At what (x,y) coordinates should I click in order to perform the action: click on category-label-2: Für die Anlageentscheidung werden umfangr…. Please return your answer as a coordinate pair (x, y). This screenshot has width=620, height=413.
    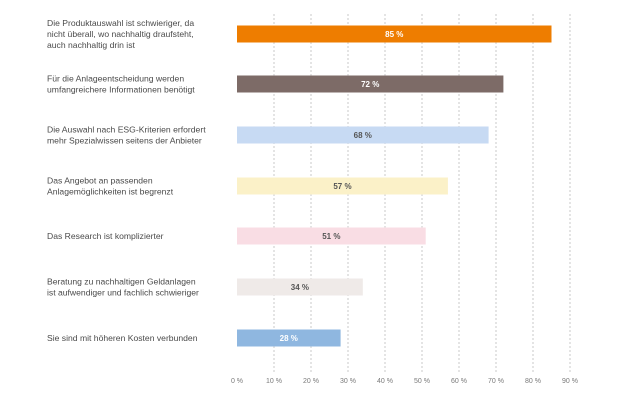
    Looking at the image, I should click on (121, 84).